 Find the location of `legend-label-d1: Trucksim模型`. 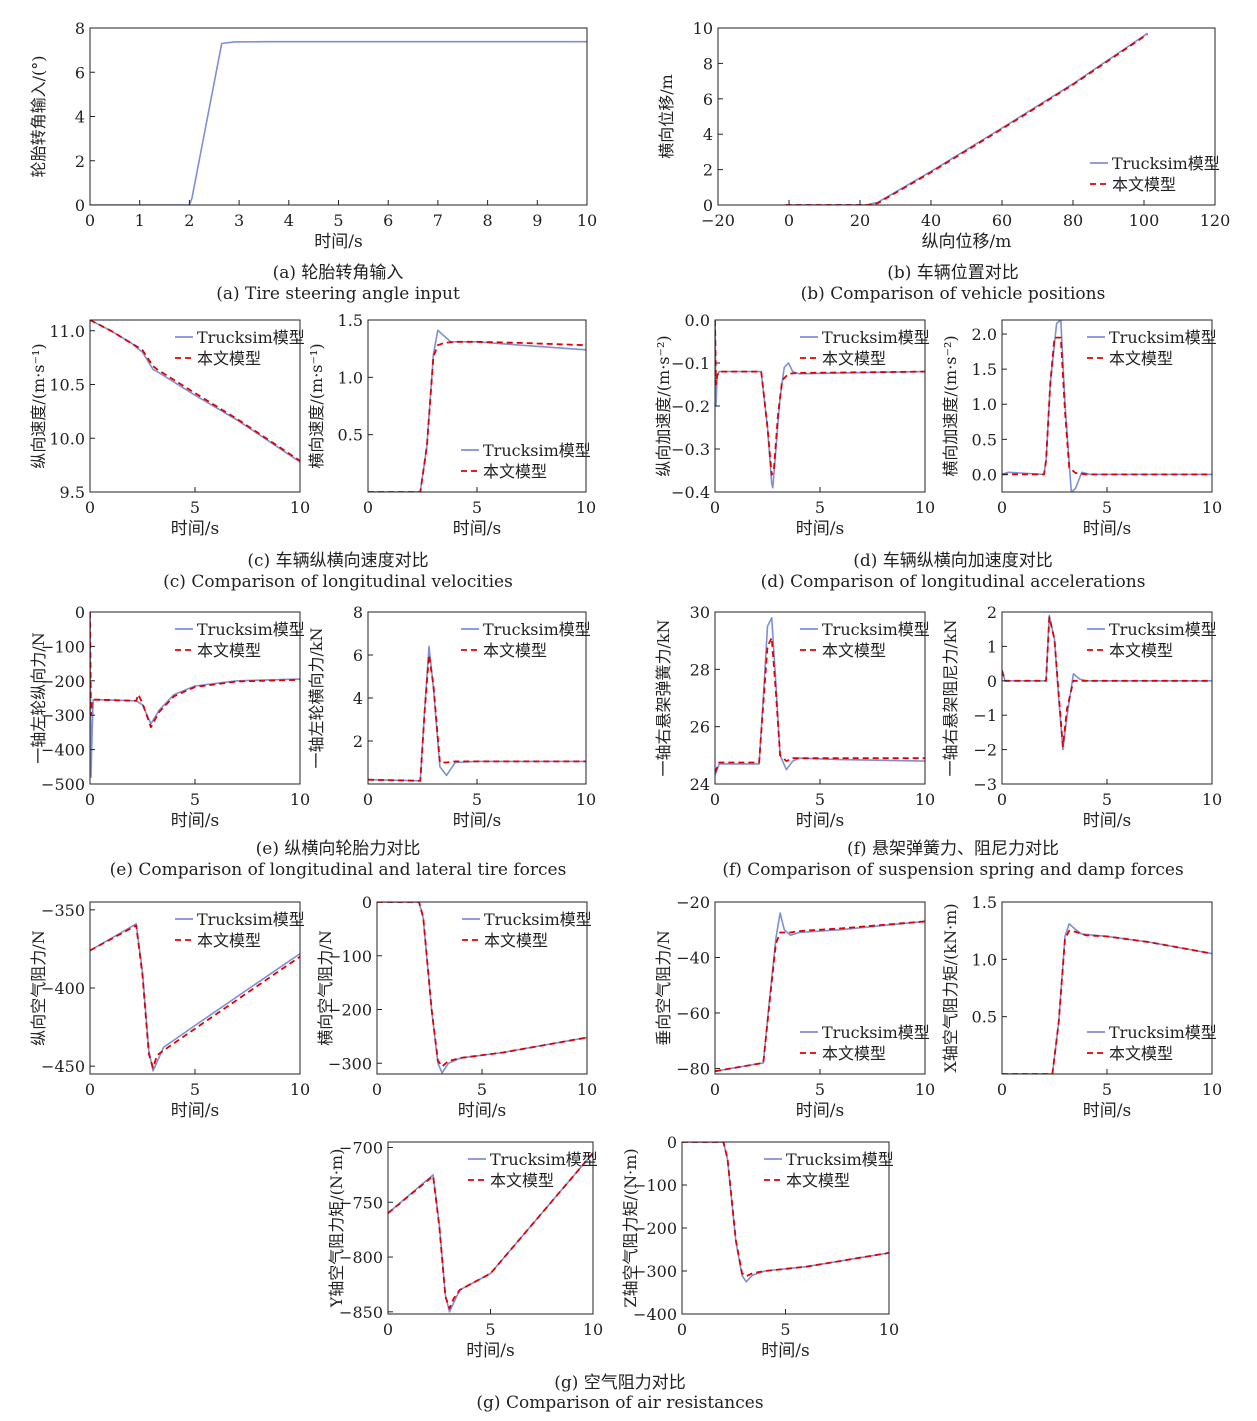

legend-label-d1: Trucksim模型 is located at coordinates (876, 337).